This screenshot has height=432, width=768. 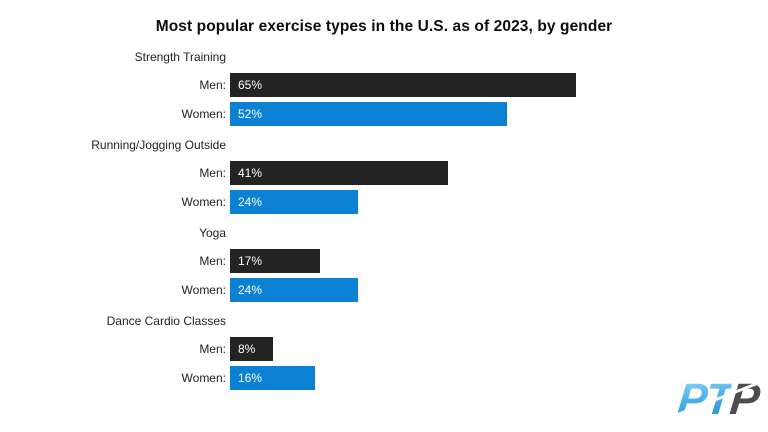 What do you see at coordinates (339, 173) in the screenshot?
I see `bar-men: 41%` at bounding box center [339, 173].